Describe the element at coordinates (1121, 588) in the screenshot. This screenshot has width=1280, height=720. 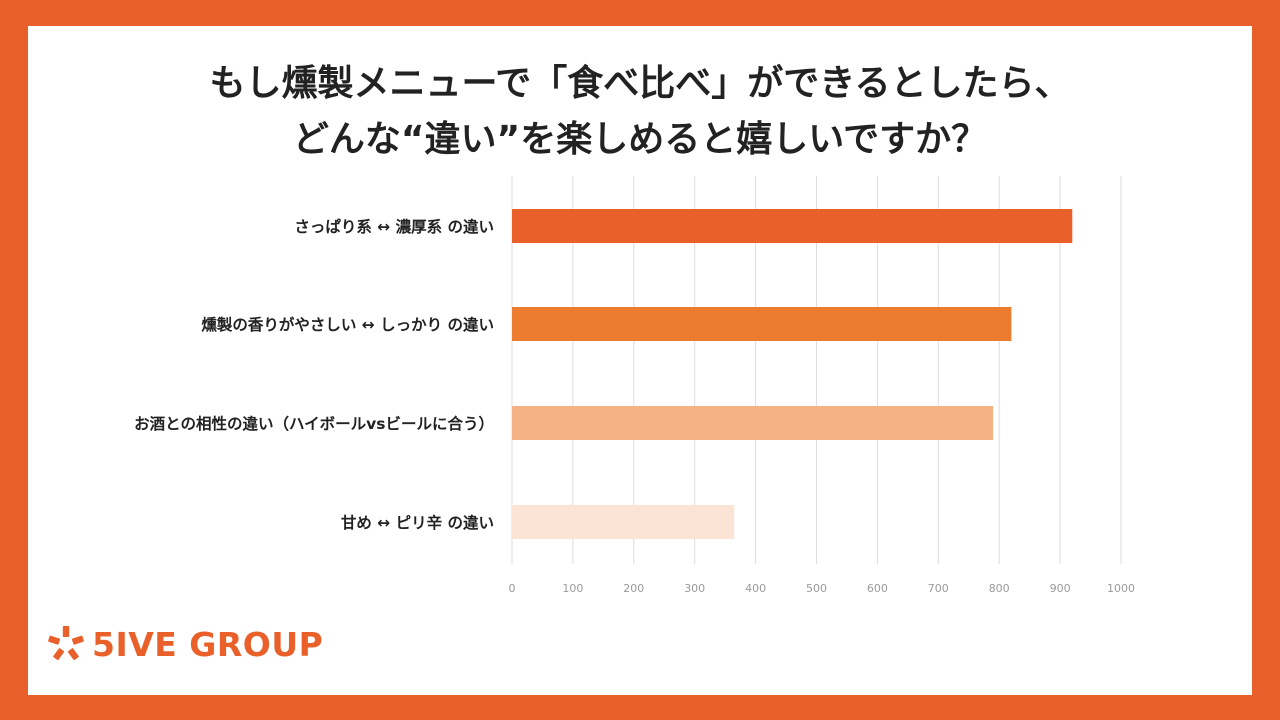
I see `x-tick-label-1000: 1000` at that location.